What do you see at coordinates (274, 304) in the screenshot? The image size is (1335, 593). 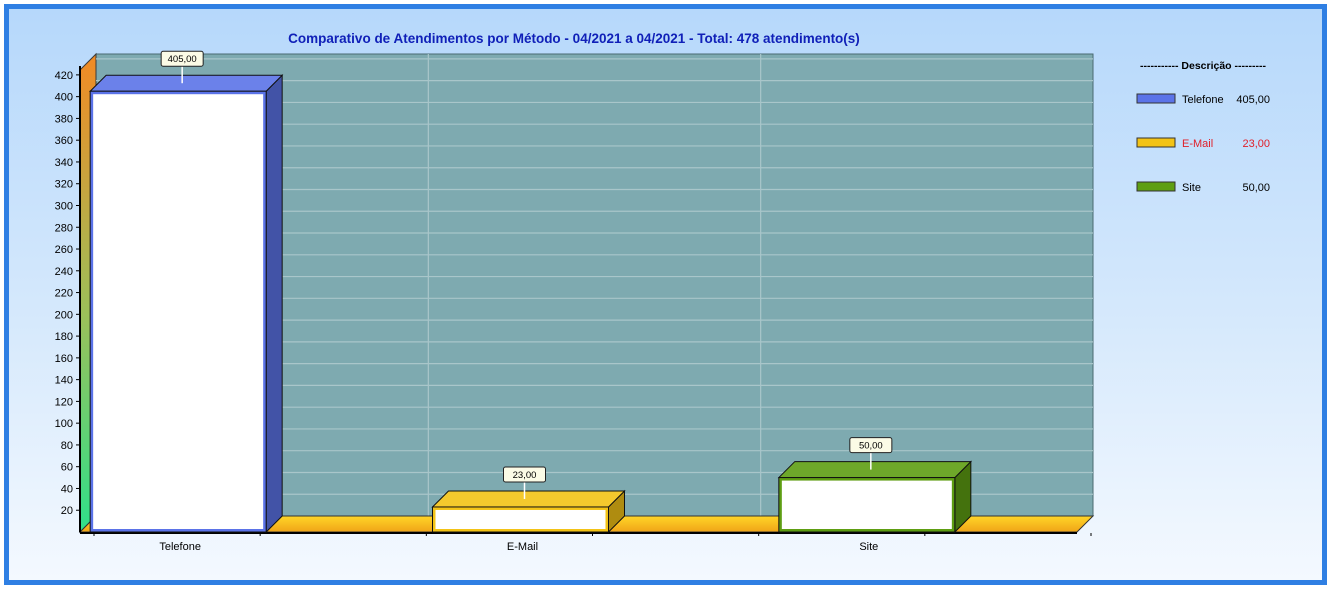 I see `bar-side` at bounding box center [274, 304].